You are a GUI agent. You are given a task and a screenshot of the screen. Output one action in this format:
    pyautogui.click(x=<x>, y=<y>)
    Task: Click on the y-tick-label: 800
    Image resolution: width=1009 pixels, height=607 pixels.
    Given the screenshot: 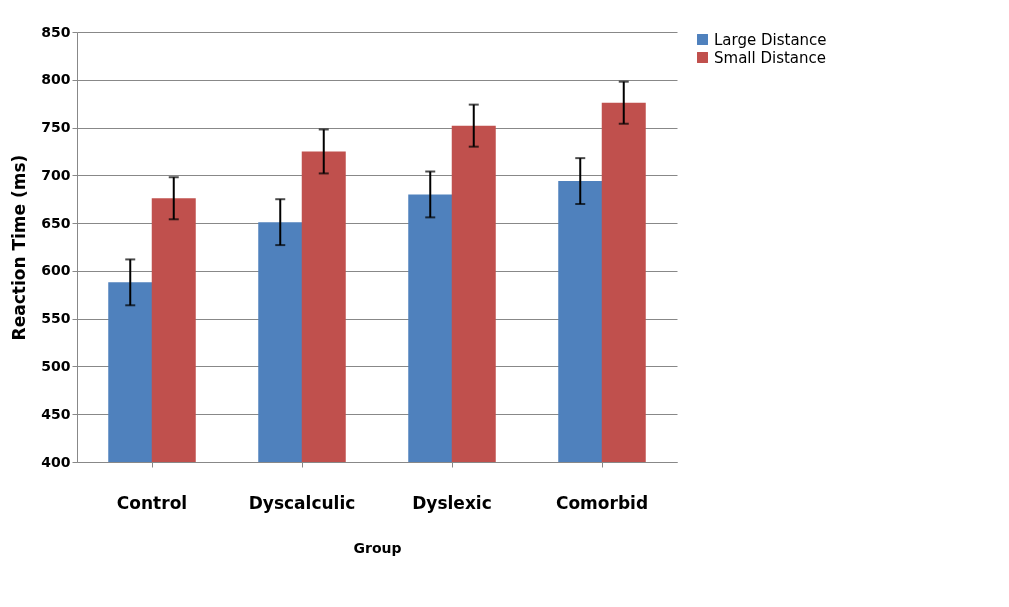 What is the action you would take?
    pyautogui.click(x=56, y=79)
    